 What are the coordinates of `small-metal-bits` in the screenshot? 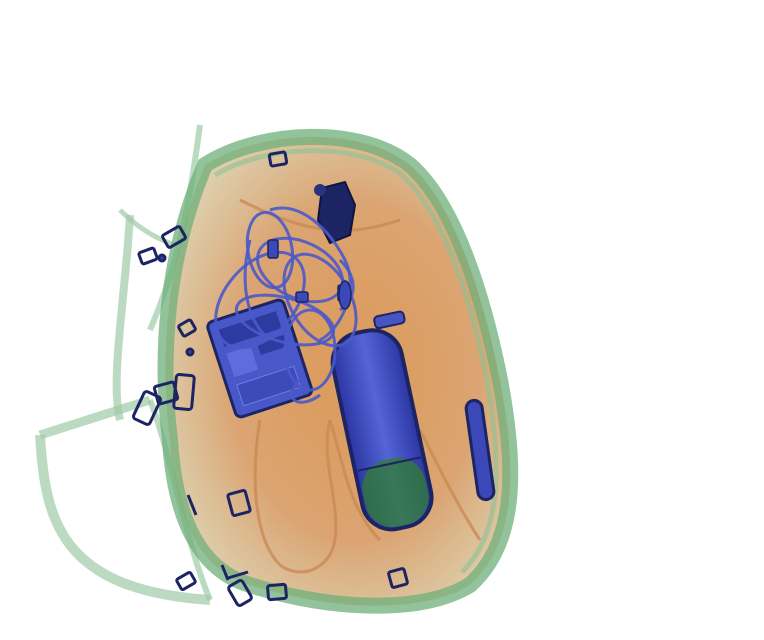 It's located at (203, 417).